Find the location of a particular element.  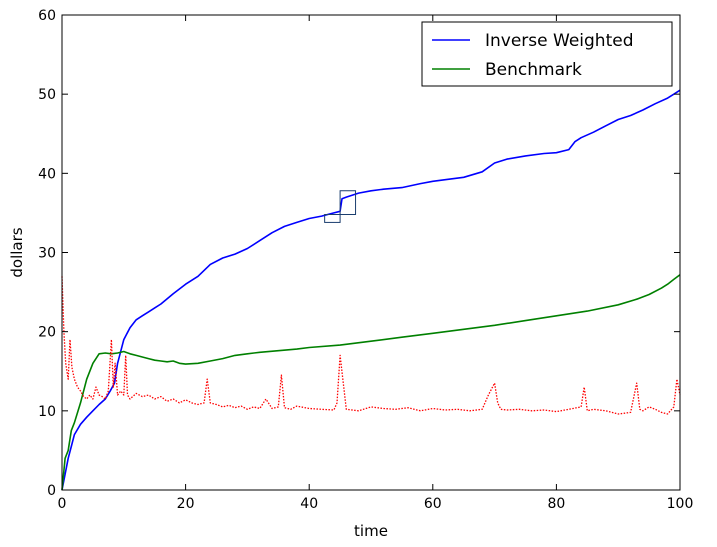

x-tick-label: 0 is located at coordinates (62, 504).